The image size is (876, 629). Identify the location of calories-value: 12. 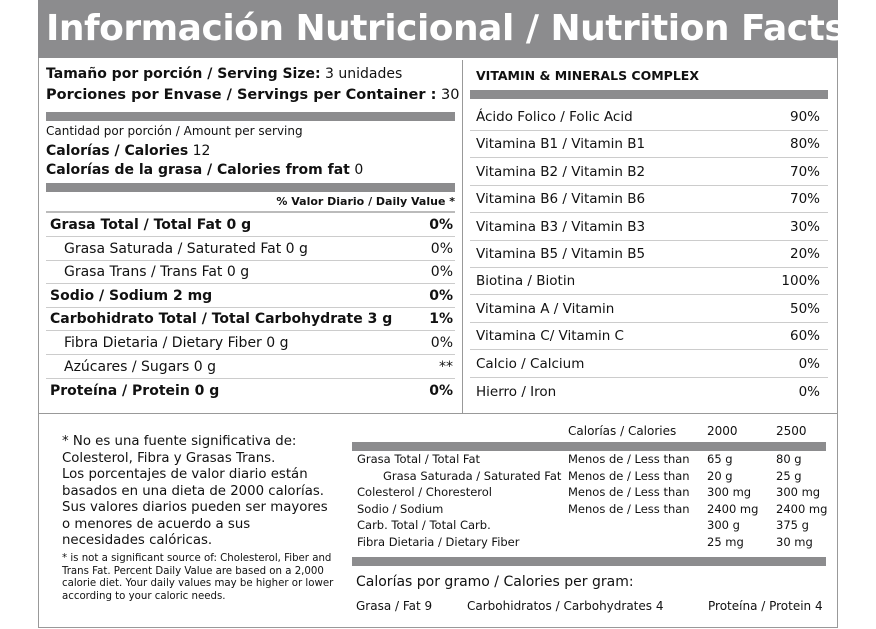
(201, 151).